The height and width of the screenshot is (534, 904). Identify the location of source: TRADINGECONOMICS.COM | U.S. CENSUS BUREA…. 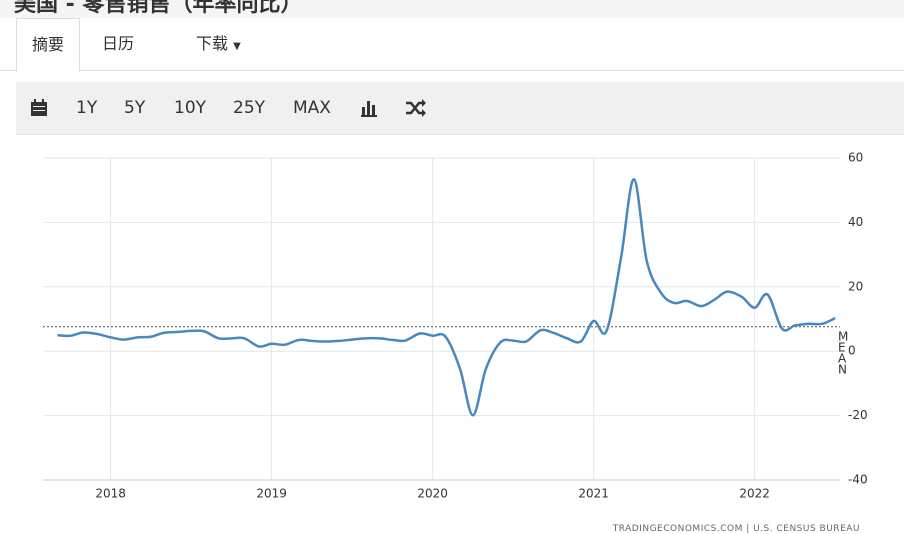
(736, 529).